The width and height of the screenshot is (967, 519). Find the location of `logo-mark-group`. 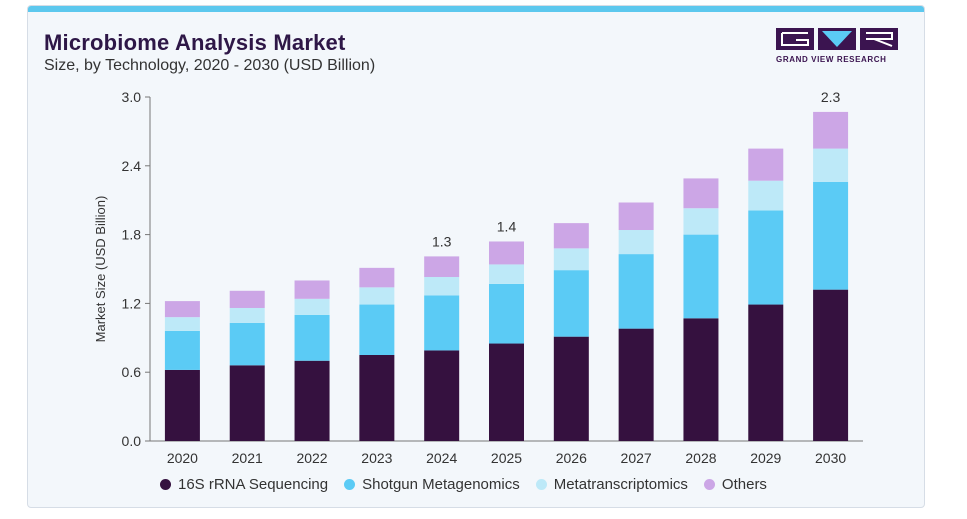

logo-mark-group is located at coordinates (839, 39).